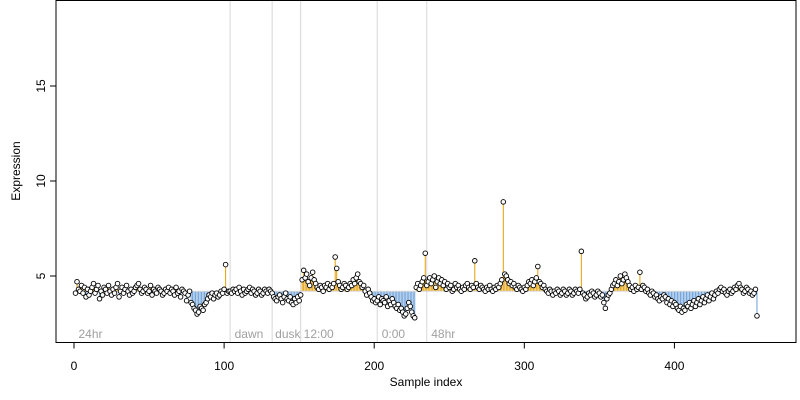 The height and width of the screenshot is (400, 800). I want to click on group-labels: 24hr dawn dusk 12:00 0:00 48hr, so click(267, 334).